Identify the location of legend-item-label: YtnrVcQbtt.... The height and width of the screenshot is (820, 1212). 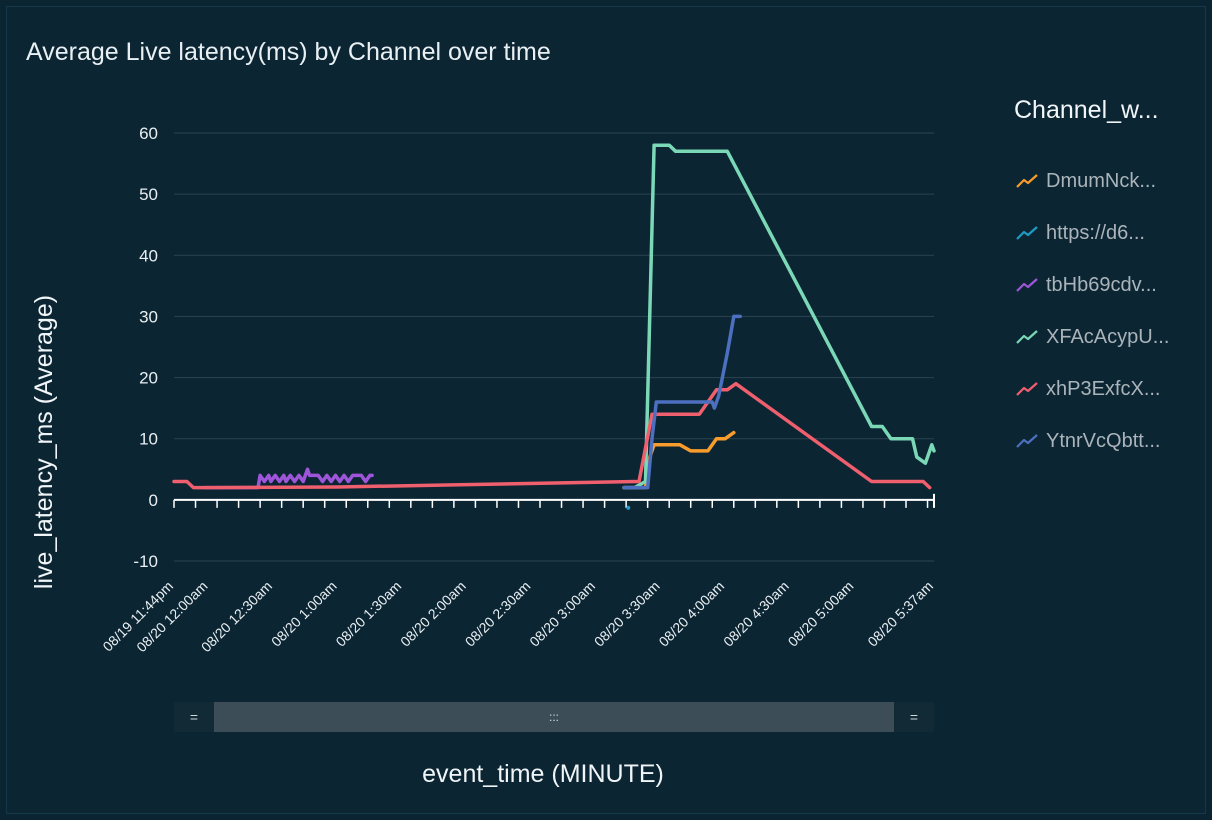
(1103, 440).